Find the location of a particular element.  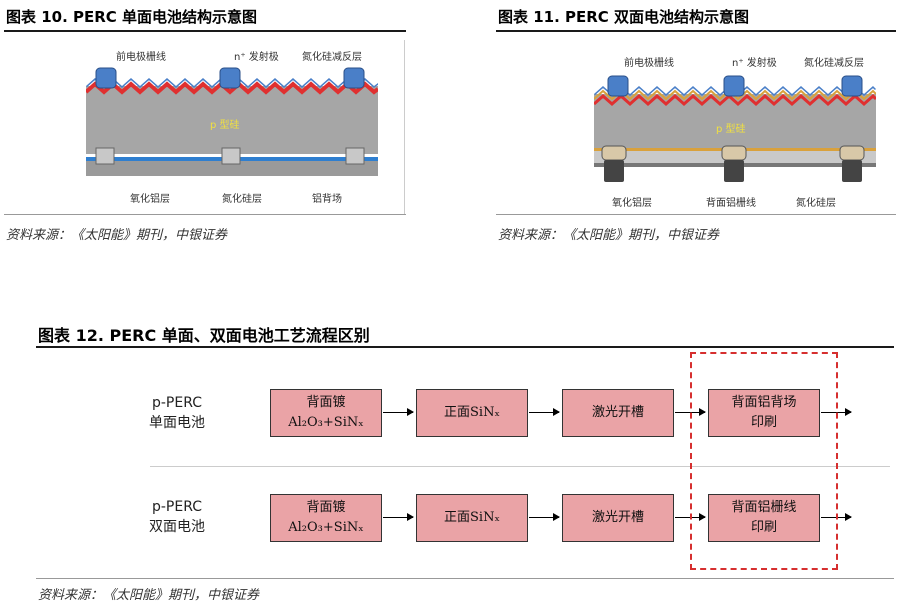

row2-step1-line1: 背面镀 is located at coordinates (326, 507).